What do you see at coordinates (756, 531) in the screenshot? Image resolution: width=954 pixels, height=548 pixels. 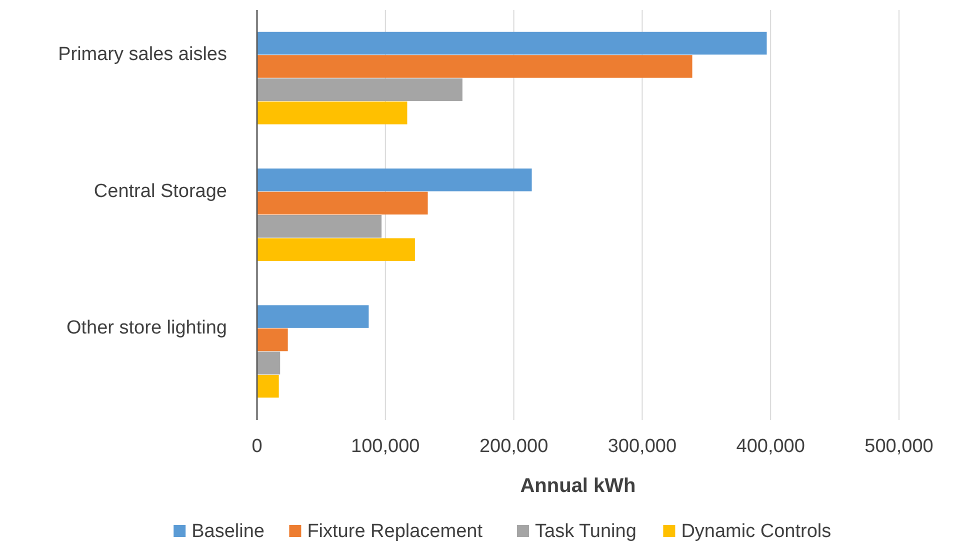 I see `legend-label: Dynamic Controls` at bounding box center [756, 531].